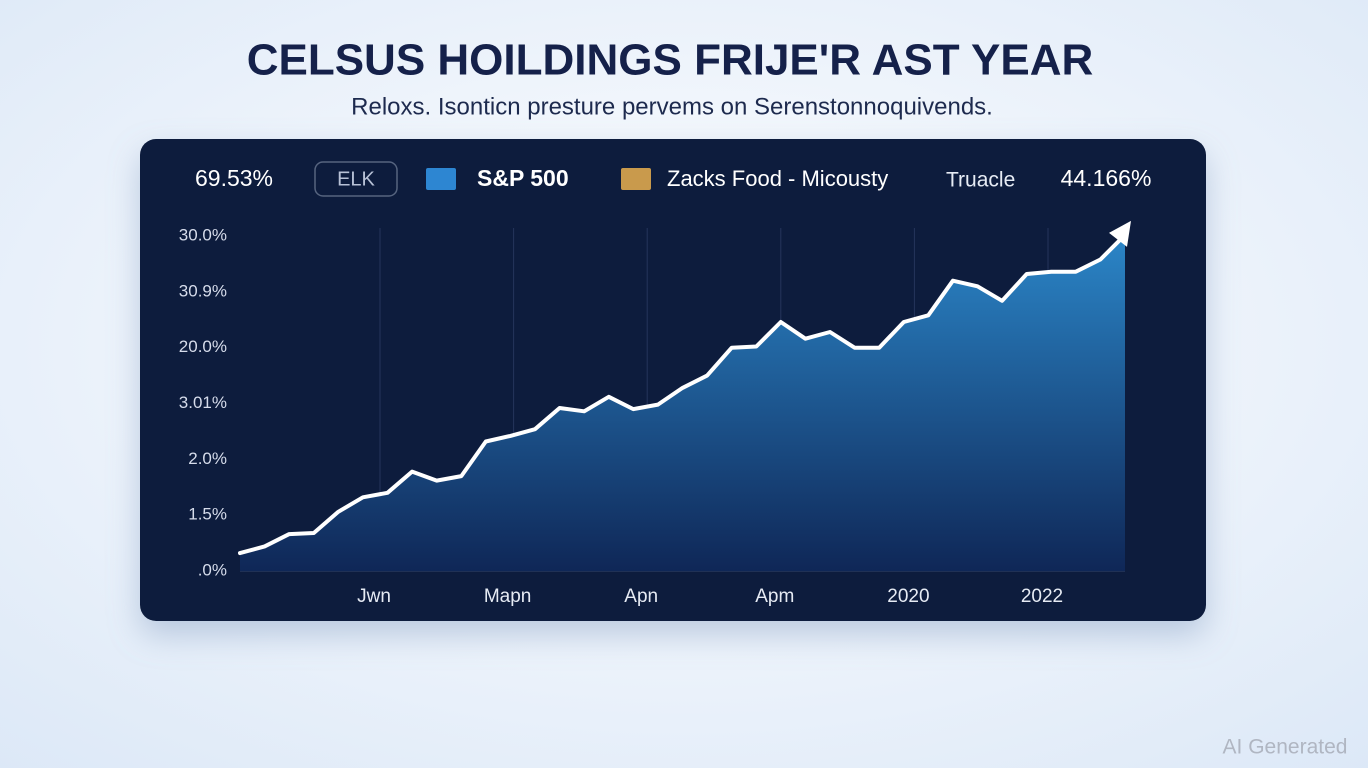 Image resolution: width=1368 pixels, height=768 pixels. I want to click on watermark: AI Generated, so click(1285, 747).